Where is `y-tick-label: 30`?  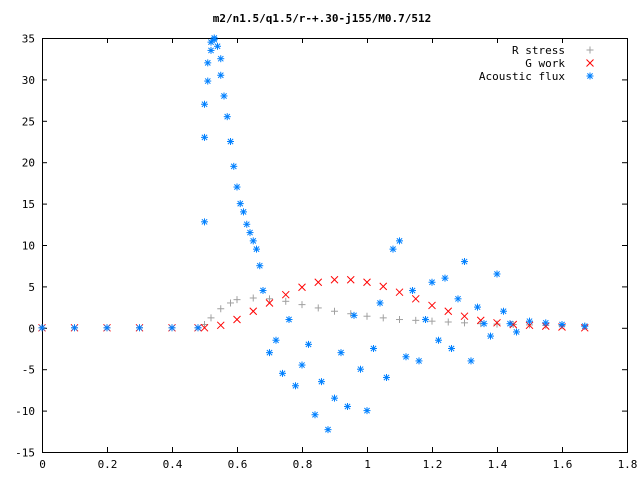 y-tick-label: 30 is located at coordinates (28, 80).